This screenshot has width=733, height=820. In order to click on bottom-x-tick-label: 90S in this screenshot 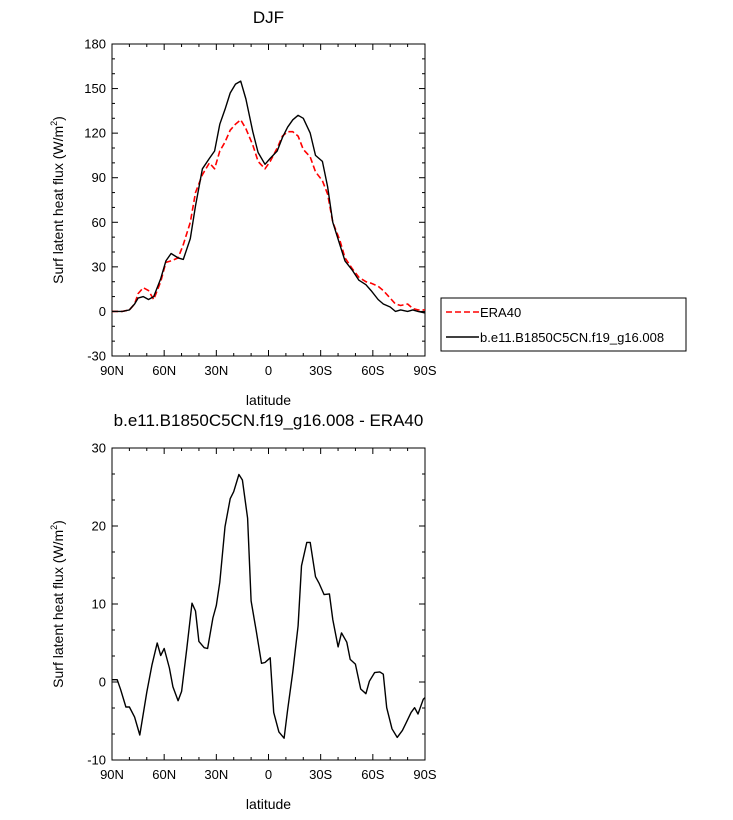, I will do `click(424, 774)`.